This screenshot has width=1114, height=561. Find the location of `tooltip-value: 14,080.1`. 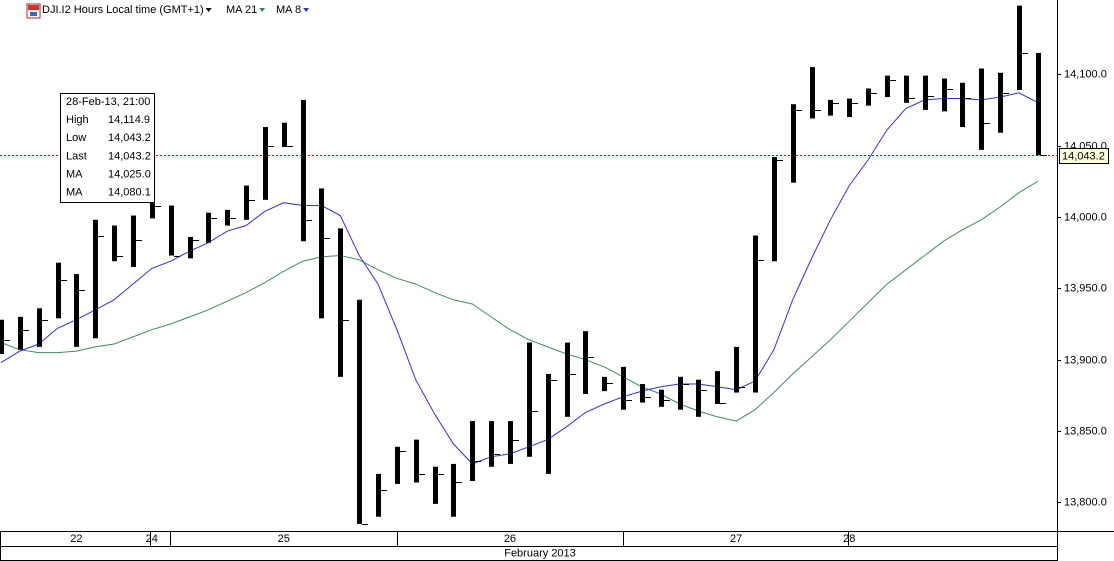

tooltip-value: 14,080.1 is located at coordinates (129, 193).